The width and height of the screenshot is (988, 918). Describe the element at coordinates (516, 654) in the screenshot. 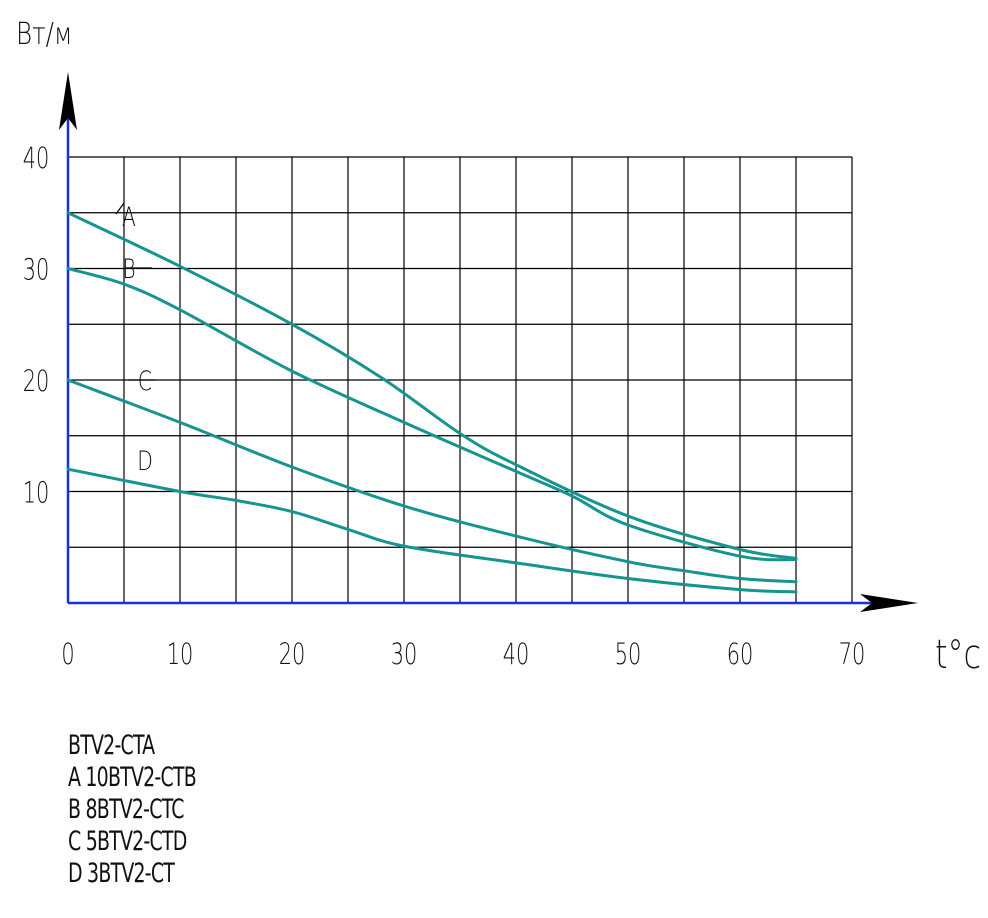

I see `x-tick-label: 40` at that location.